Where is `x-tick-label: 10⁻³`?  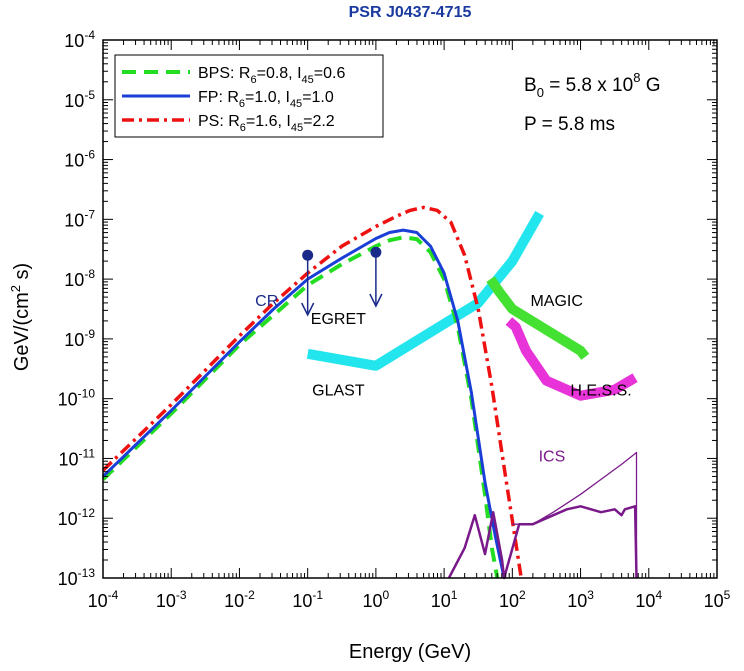 x-tick-label: 10⁻³ is located at coordinates (171, 599).